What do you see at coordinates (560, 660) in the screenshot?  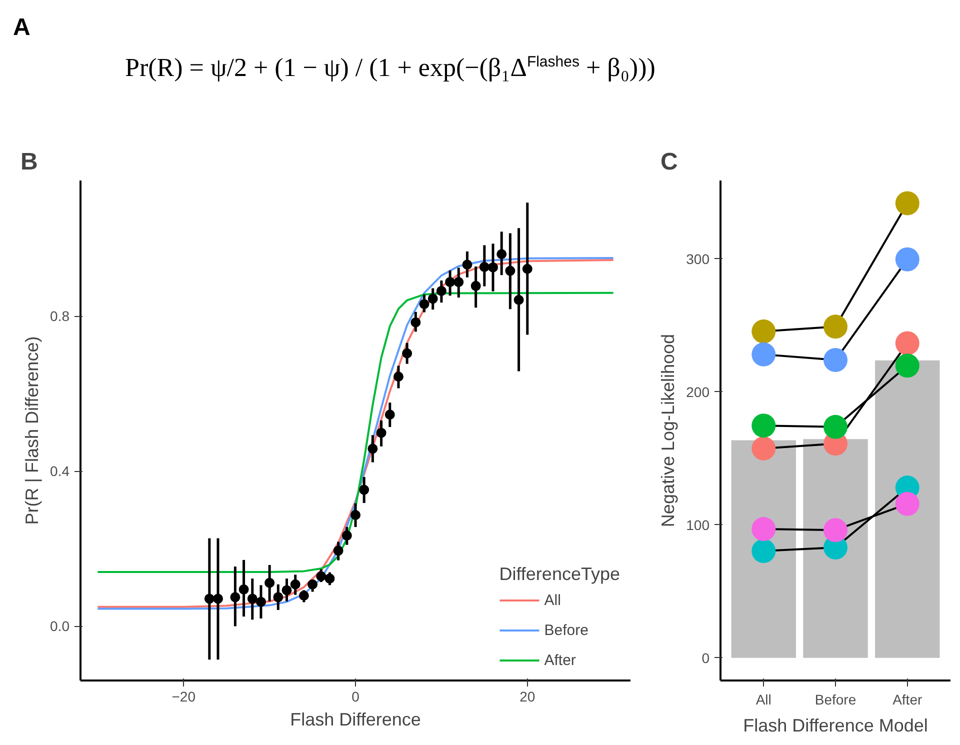 I see `legend-label: After` at bounding box center [560, 660].